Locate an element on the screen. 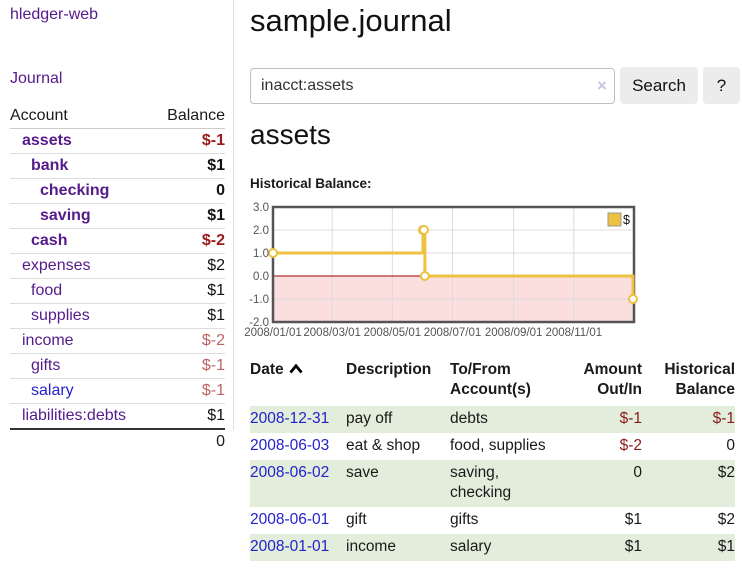 The image size is (742, 582). transaction-description: gift is located at coordinates (356, 520).